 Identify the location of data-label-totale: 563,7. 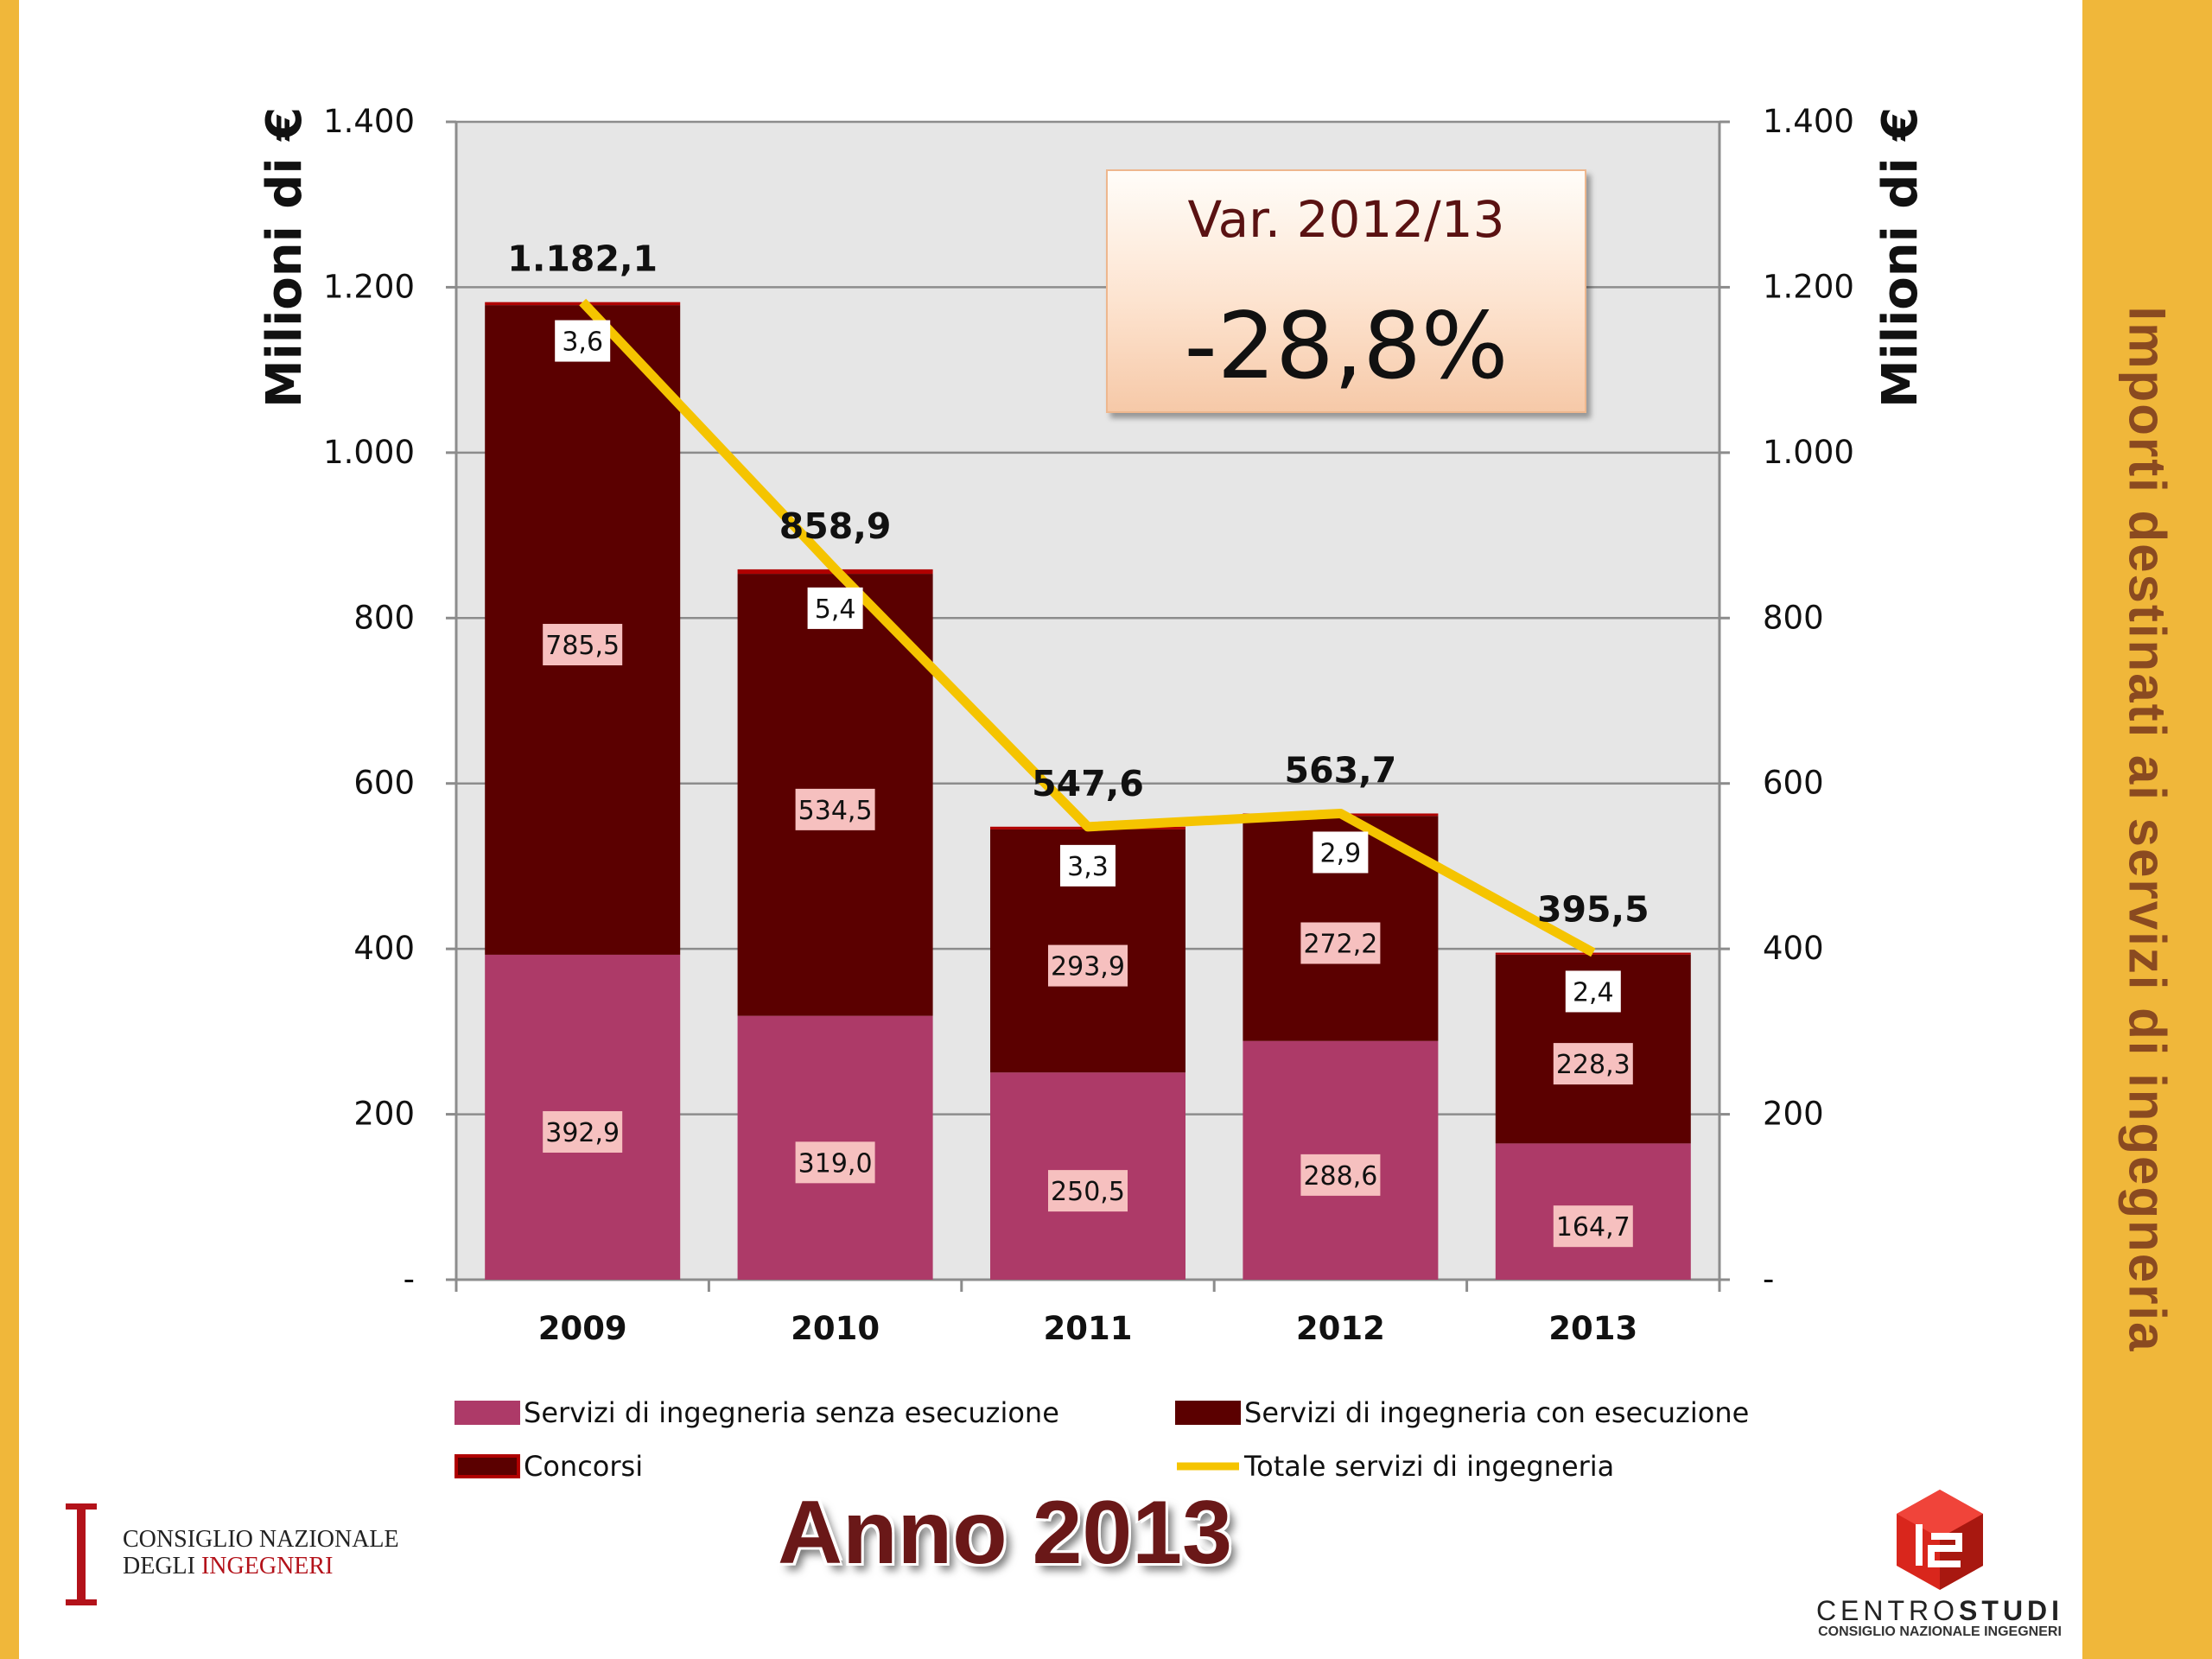
(1341, 770).